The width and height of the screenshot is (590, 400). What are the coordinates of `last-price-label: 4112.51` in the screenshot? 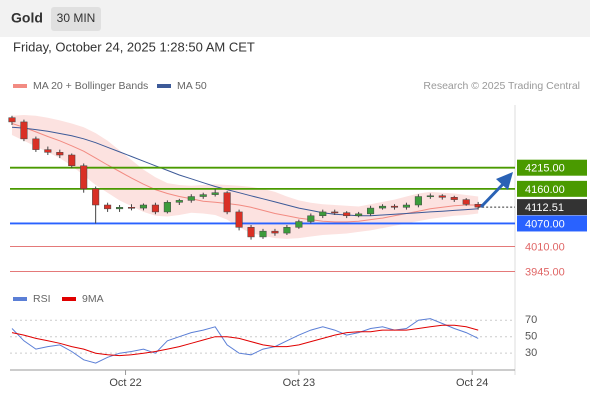 It's located at (544, 208).